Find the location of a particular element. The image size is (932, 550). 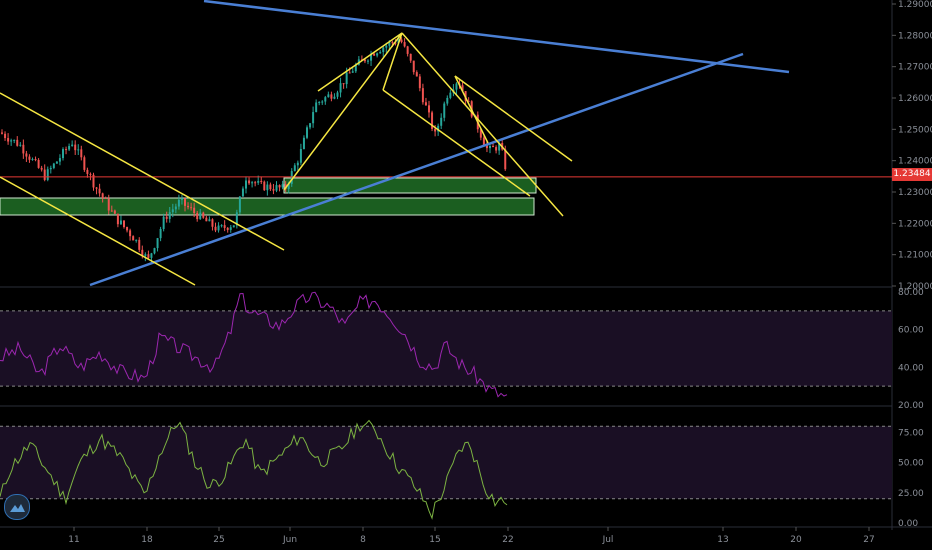

channel-line-upper-left is located at coordinates (142, 171).